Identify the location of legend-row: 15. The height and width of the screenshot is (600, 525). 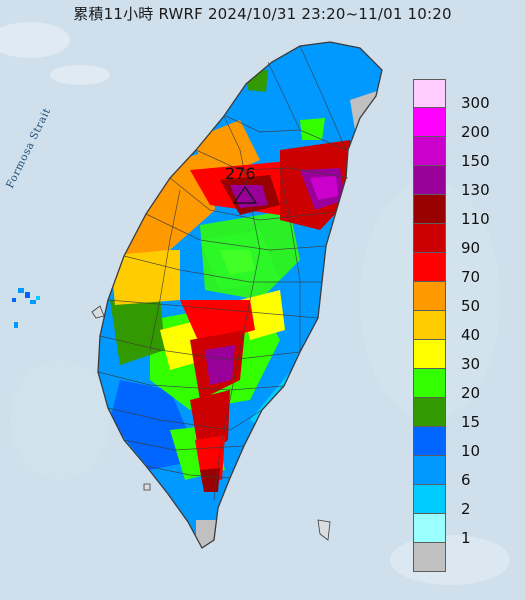
(464, 414).